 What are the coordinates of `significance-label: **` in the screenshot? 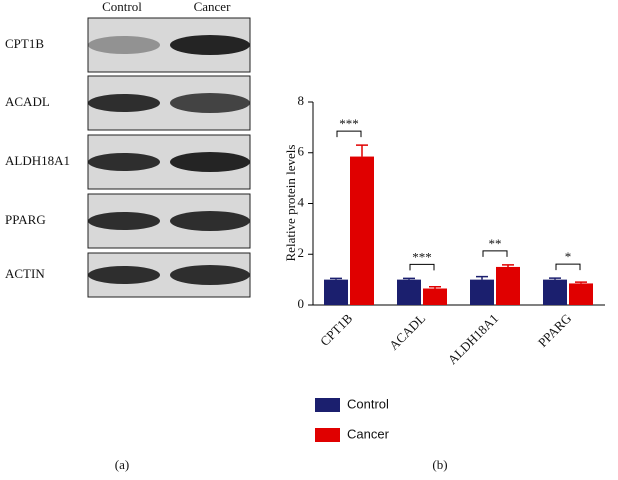 It's located at (495, 243).